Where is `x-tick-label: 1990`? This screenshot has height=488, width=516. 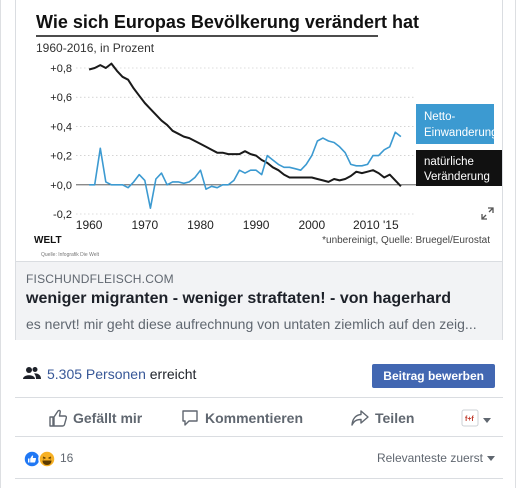
x-tick-label: 1990 is located at coordinates (256, 225).